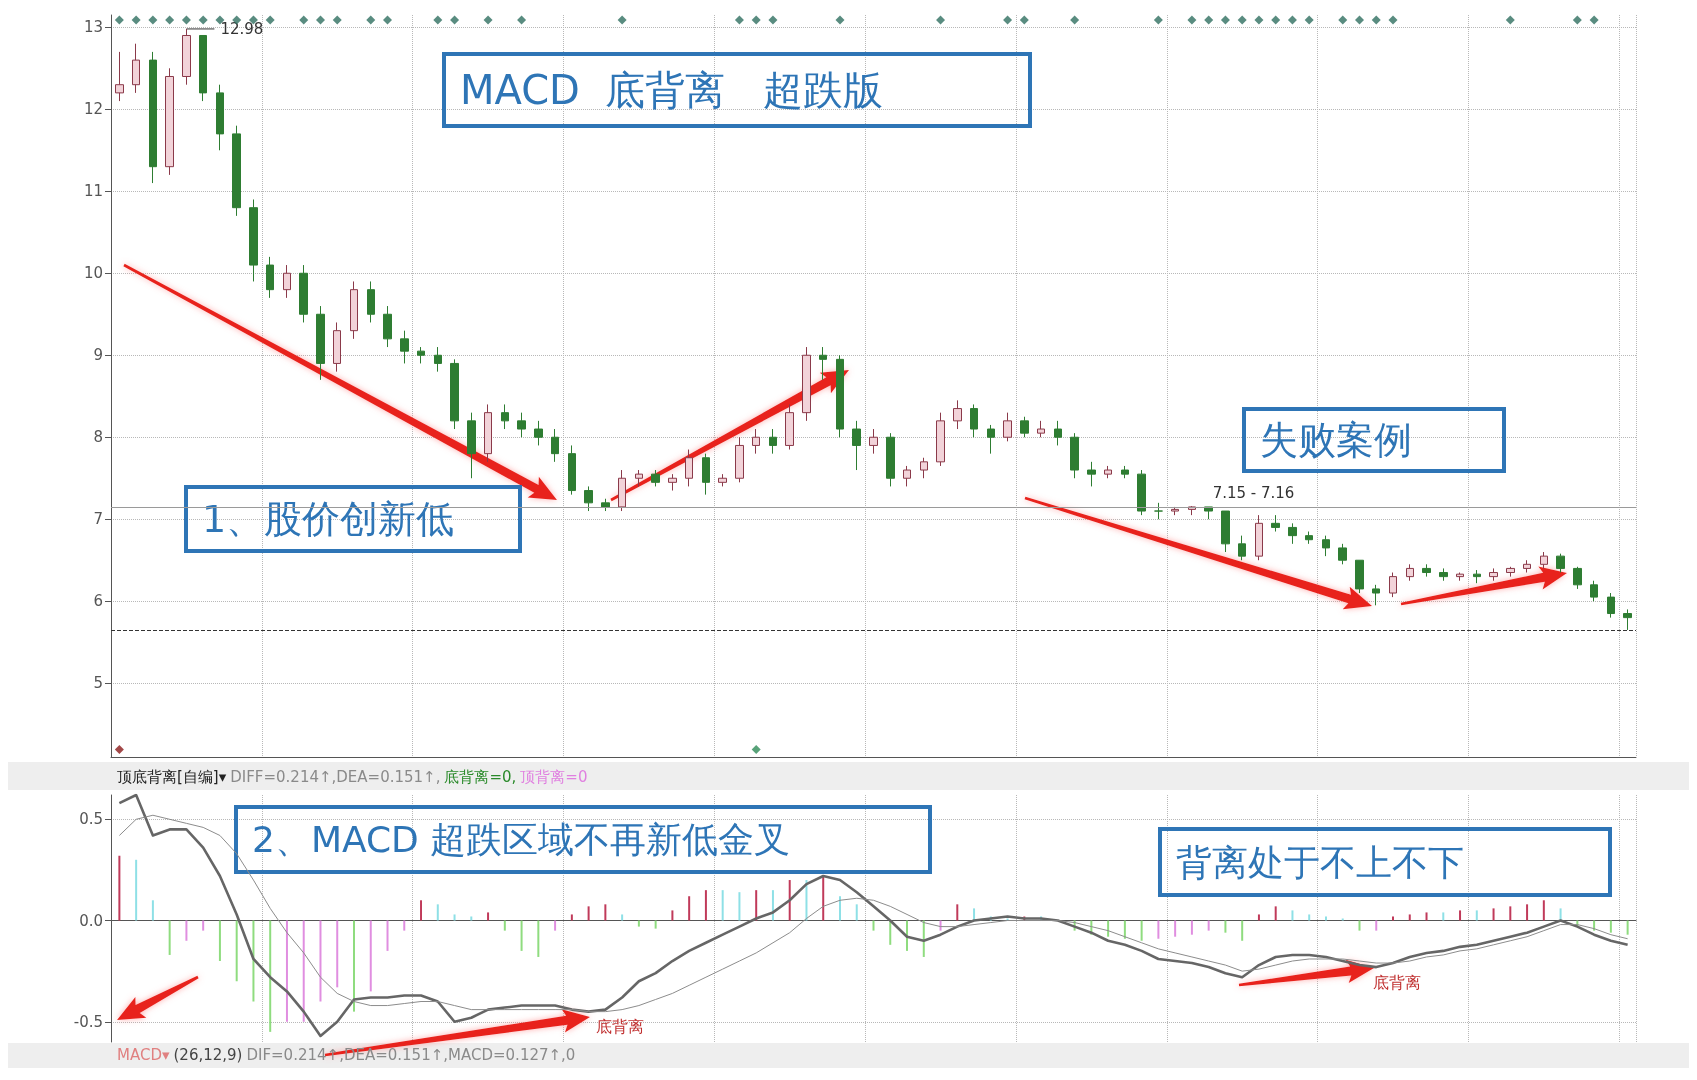 The image size is (1697, 1080). Describe the element at coordinates (88, 1021) in the screenshot. I see `y-tick-label: -0.5` at that location.